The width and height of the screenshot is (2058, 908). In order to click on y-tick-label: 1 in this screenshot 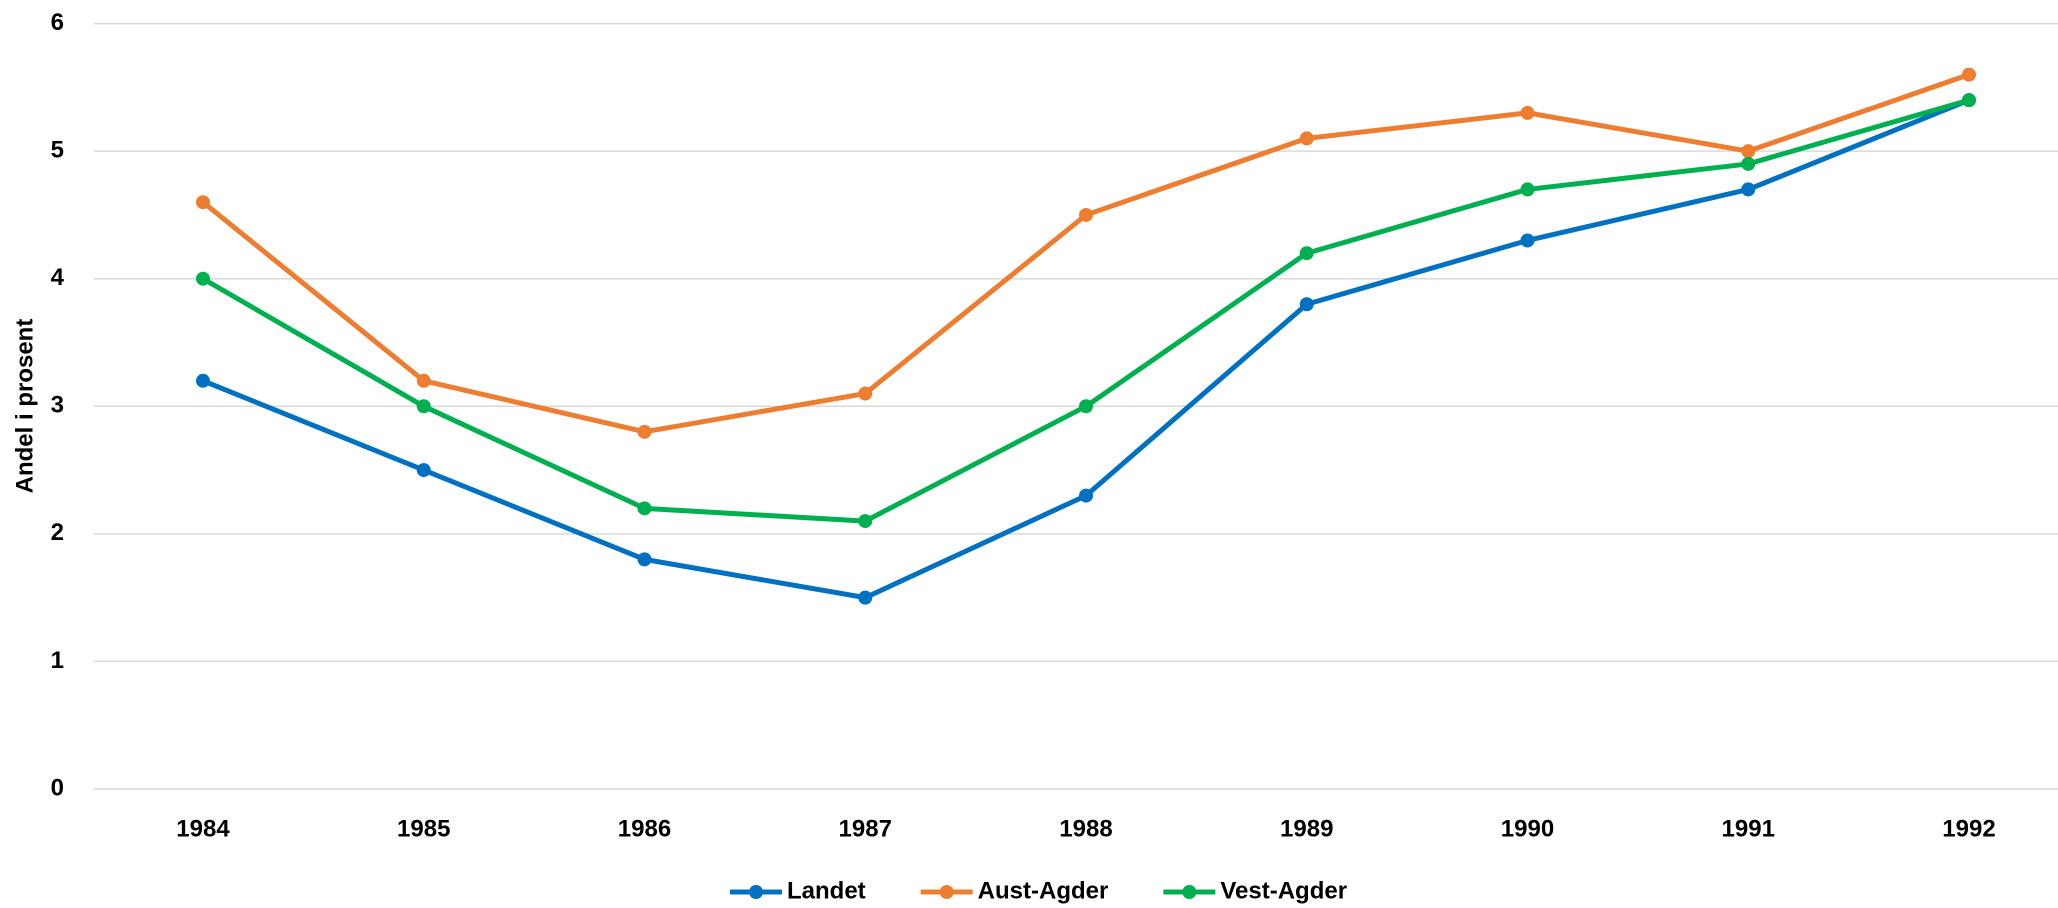, I will do `click(57, 660)`.